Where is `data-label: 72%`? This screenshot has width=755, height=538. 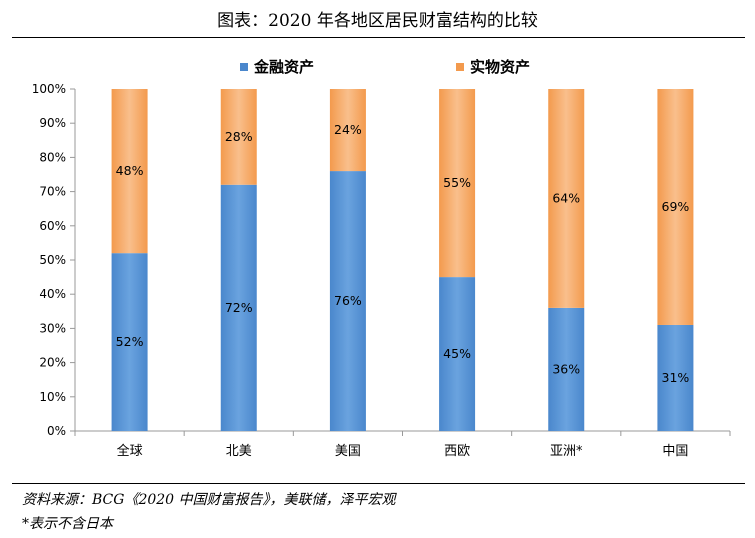 data-label: 72% is located at coordinates (239, 307).